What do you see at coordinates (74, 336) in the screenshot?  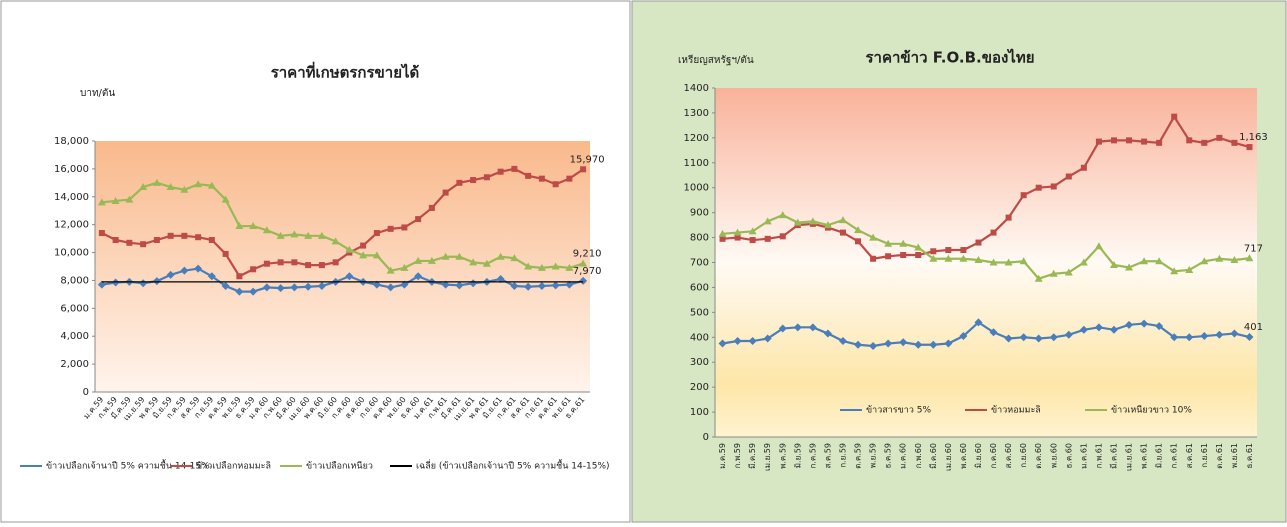 I see `y-tick-label: 4,000` at bounding box center [74, 336].